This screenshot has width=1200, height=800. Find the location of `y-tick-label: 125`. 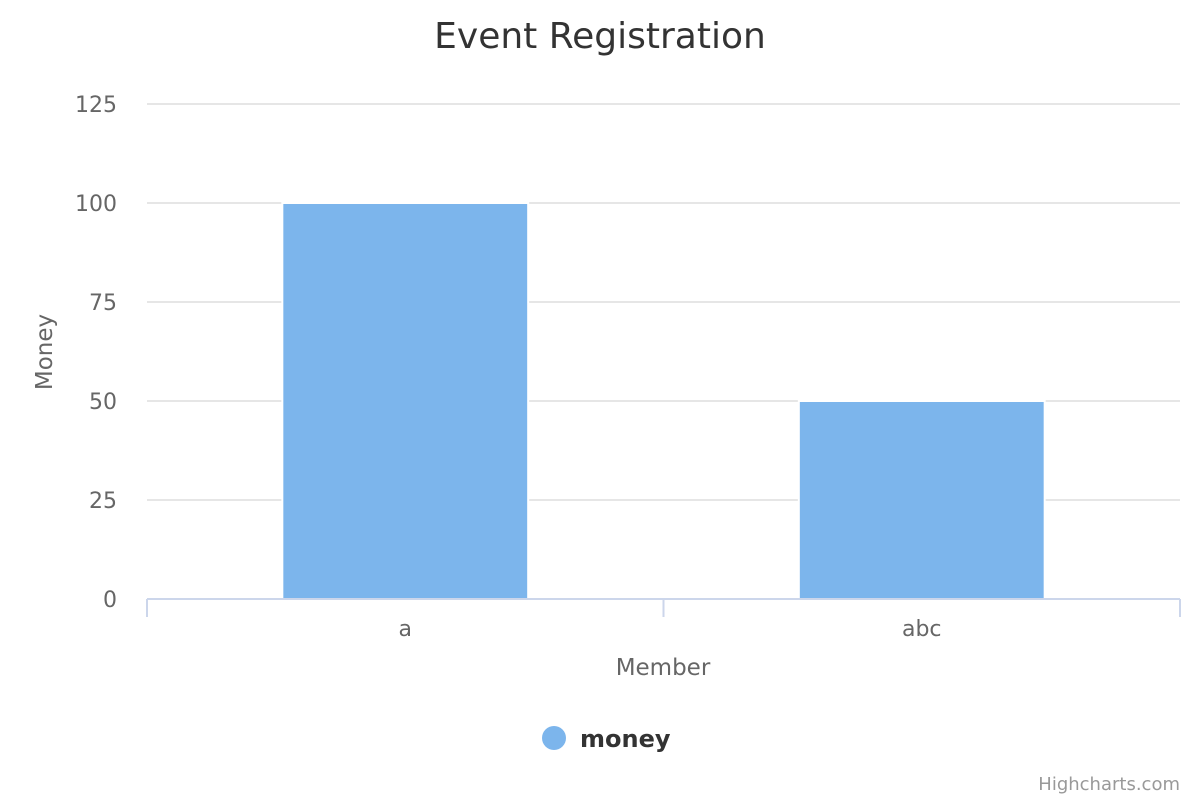

y-tick-label: 125 is located at coordinates (96, 105).